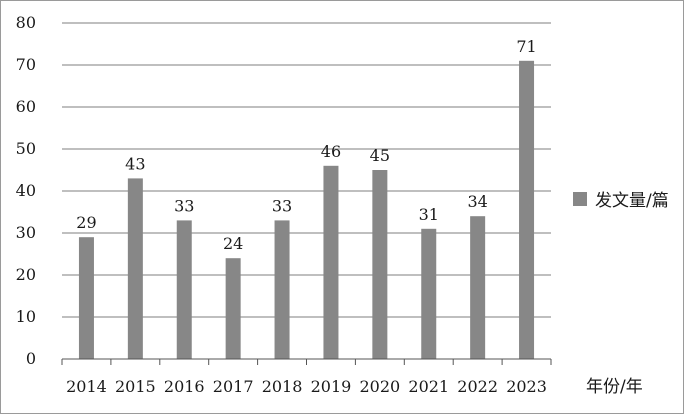 The height and width of the screenshot is (414, 684). I want to click on x-tick-label-2015: 2015, so click(135, 386).